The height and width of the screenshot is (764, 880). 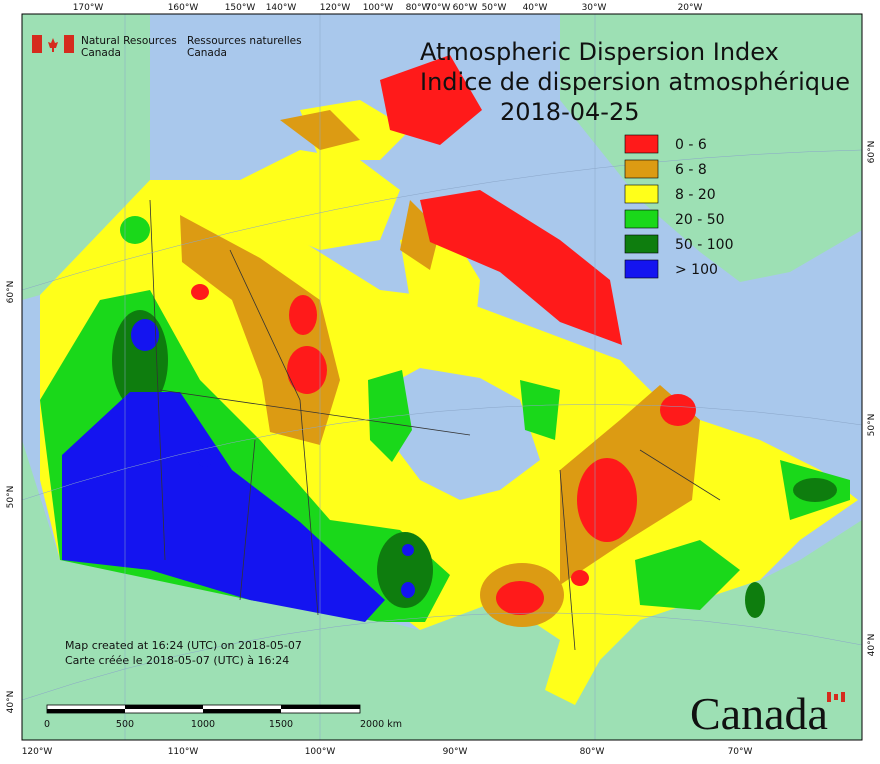 I want to click on footer: Carte créée le 2018-05-07 (UTC) à 16:24, so click(x=177, y=660).